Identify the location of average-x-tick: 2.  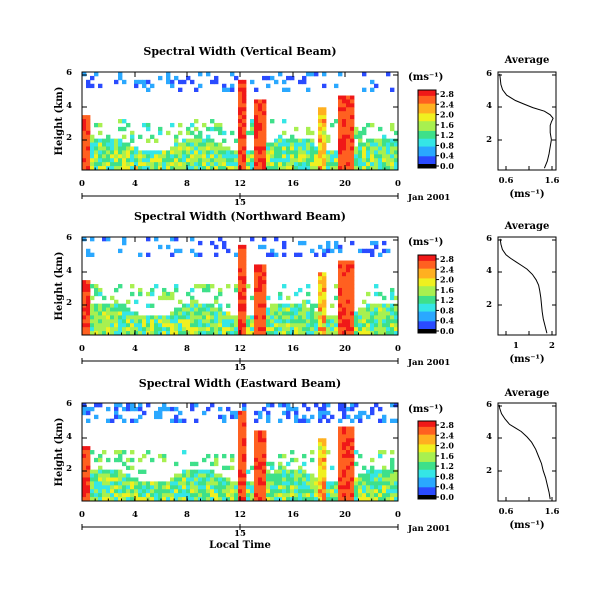
(552, 346).